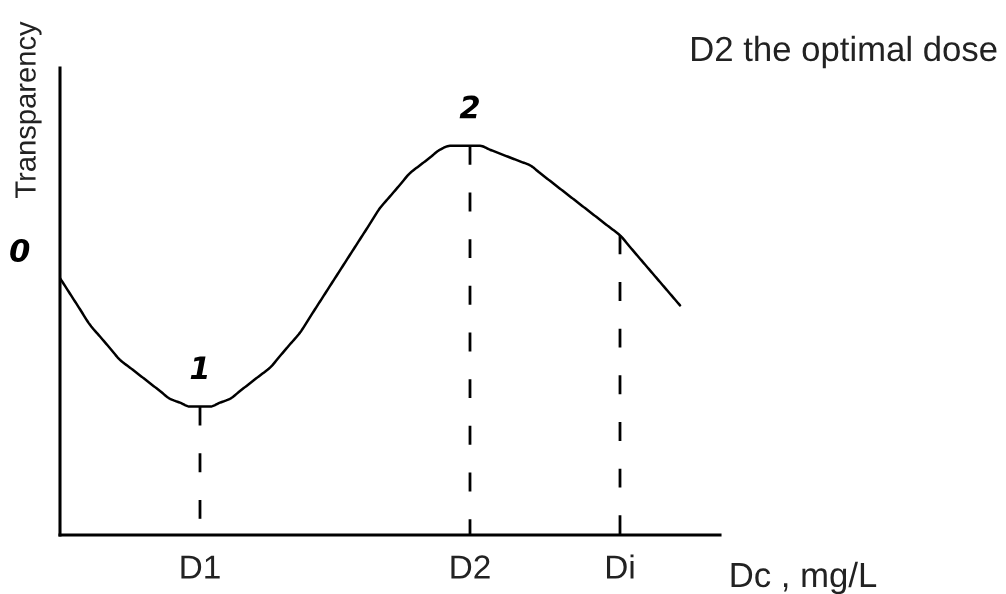 This screenshot has height=594, width=1006. What do you see at coordinates (20, 250) in the screenshot?
I see `text: 0` at bounding box center [20, 250].